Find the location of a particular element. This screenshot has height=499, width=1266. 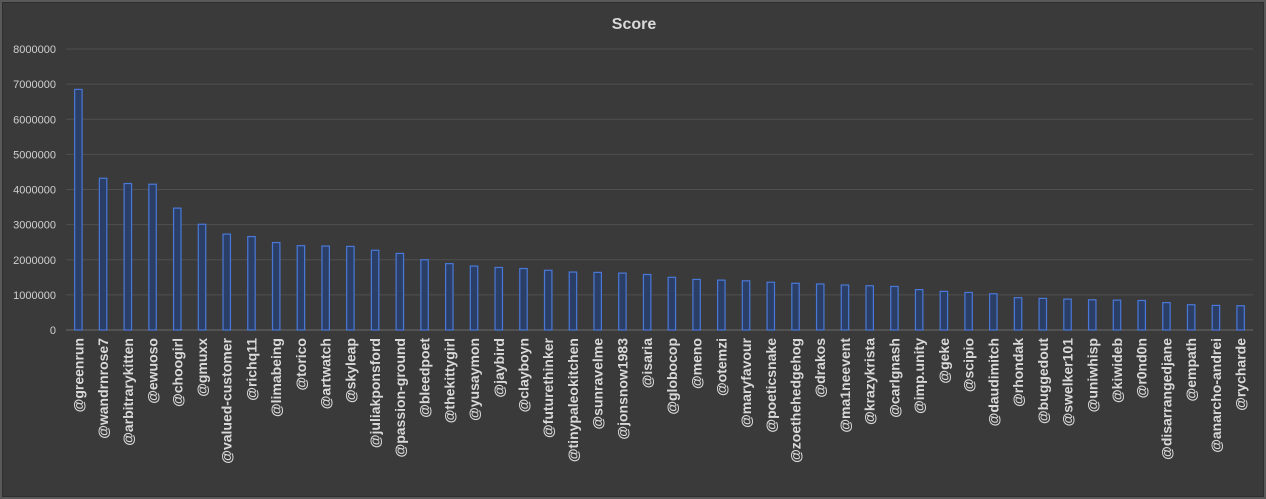

x-tick-label: @scipio is located at coordinates (969, 365).